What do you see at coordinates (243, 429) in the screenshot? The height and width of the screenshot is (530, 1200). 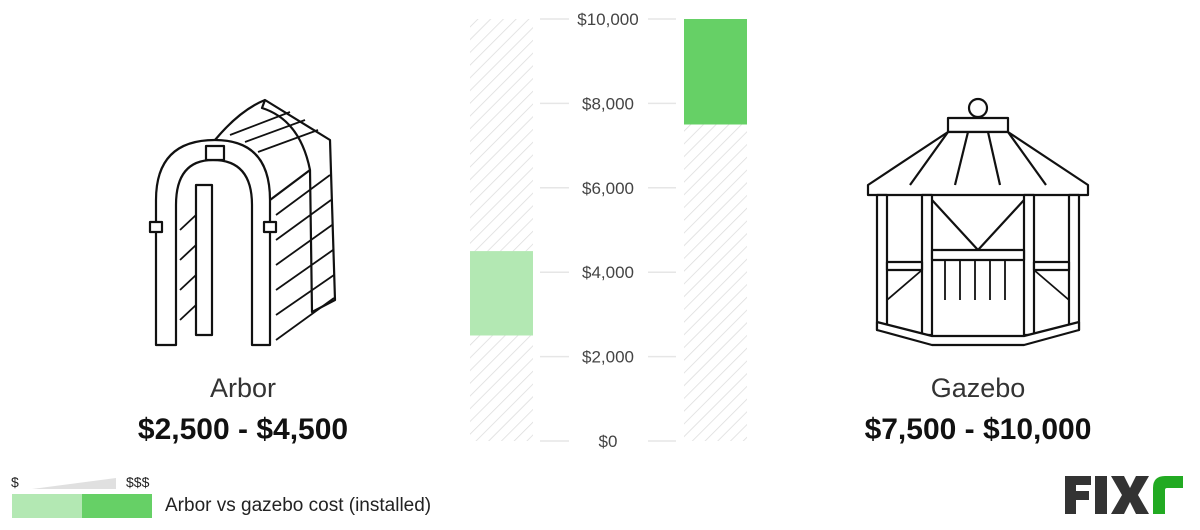 I see `arbor-price: $2,500 - $4,500` at bounding box center [243, 429].